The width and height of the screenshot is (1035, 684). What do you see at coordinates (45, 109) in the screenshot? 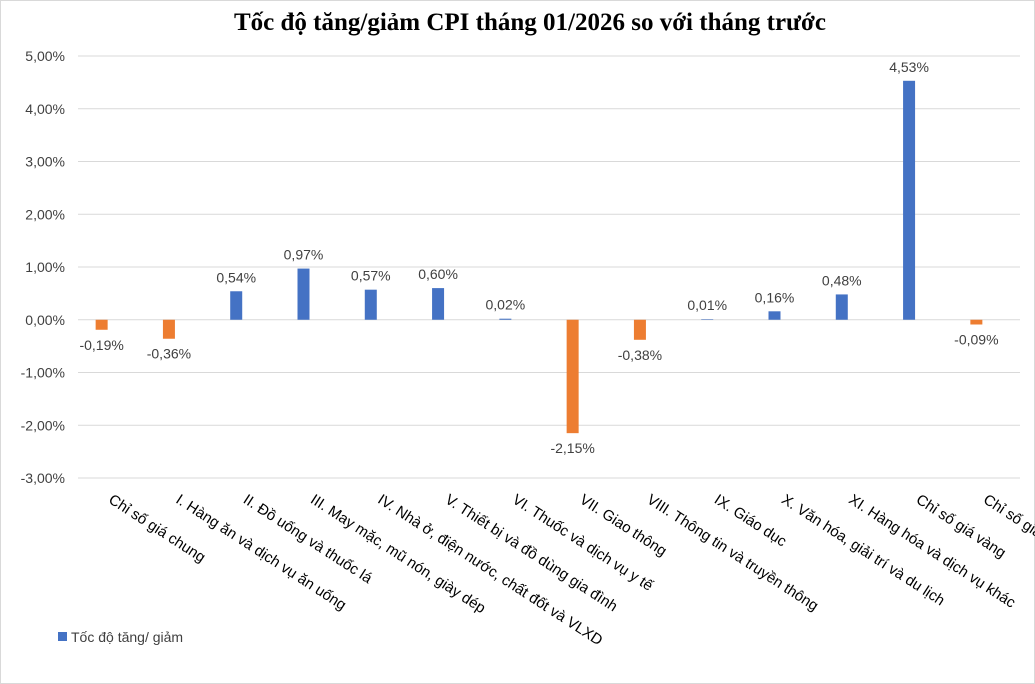
I see `y-tick-label: 4,00%` at bounding box center [45, 109].